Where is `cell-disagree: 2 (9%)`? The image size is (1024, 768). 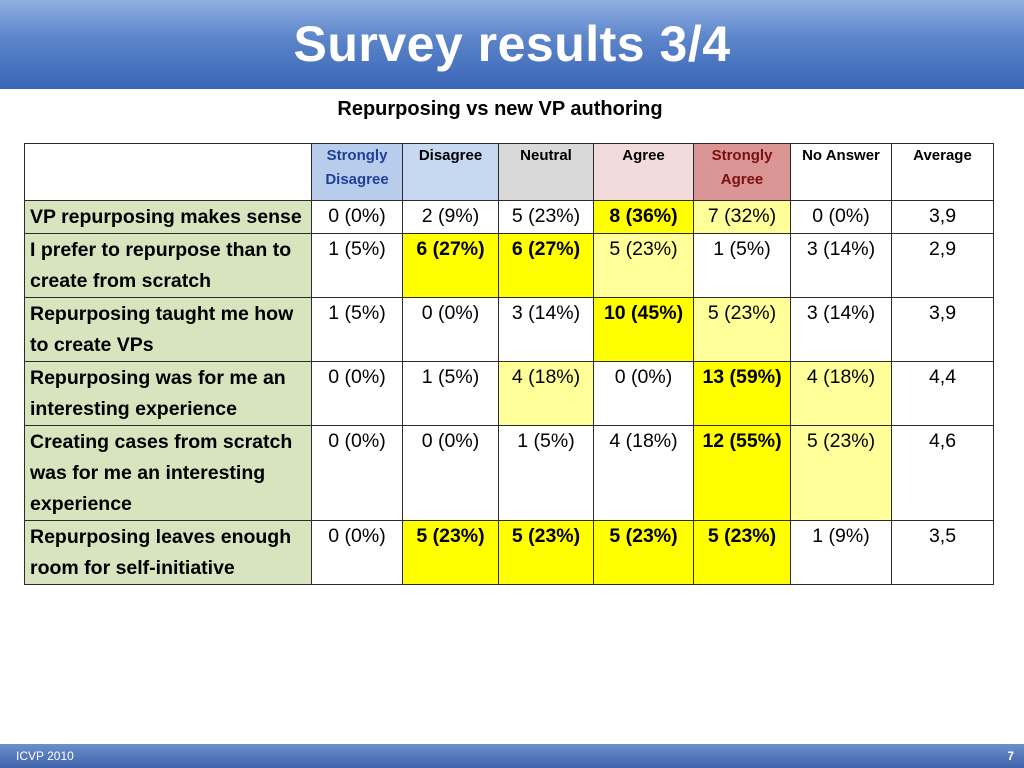 cell-disagree: 2 (9%) is located at coordinates (450, 217).